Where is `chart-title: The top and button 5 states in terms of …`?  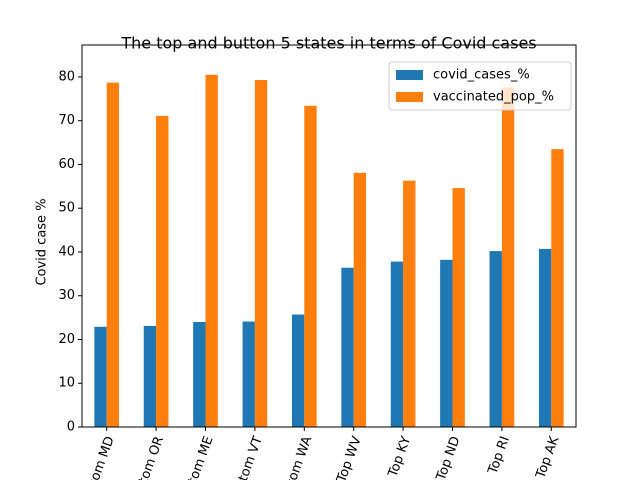 chart-title: The top and button 5 states in terms of … is located at coordinates (328, 43).